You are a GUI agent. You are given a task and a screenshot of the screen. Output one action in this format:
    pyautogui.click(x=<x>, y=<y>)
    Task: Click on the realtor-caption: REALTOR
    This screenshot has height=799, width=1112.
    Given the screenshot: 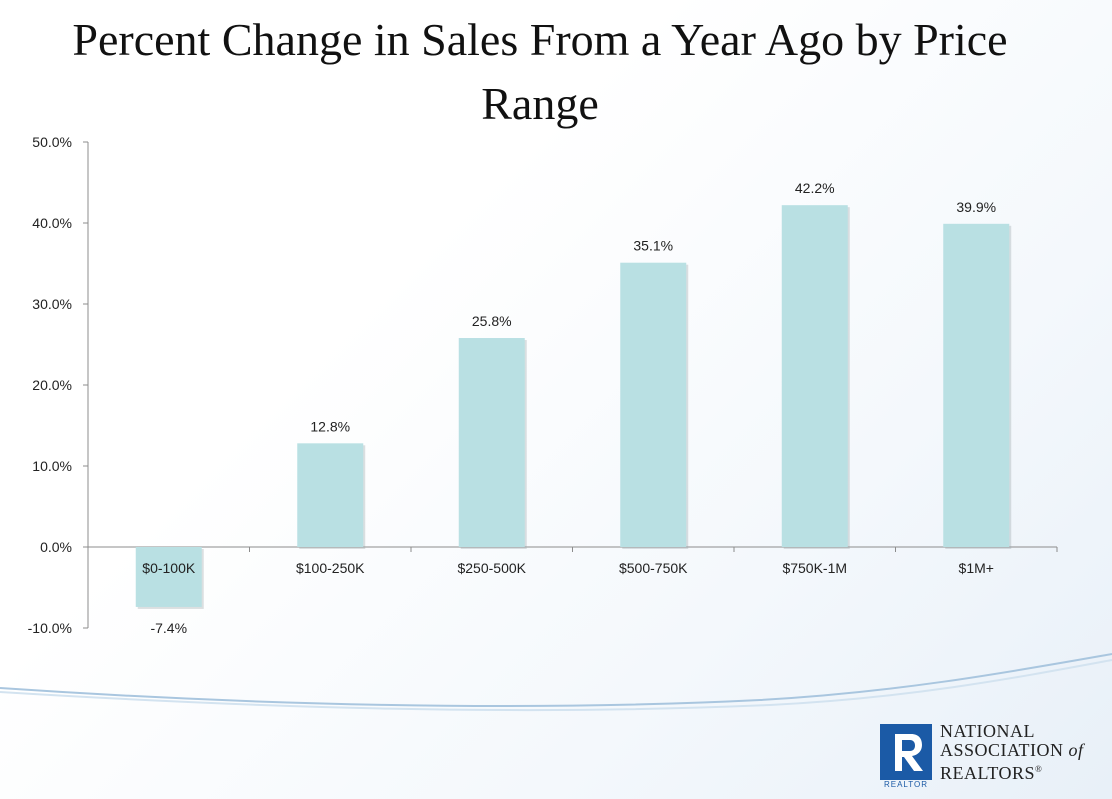 What is the action you would take?
    pyautogui.click(x=906, y=784)
    